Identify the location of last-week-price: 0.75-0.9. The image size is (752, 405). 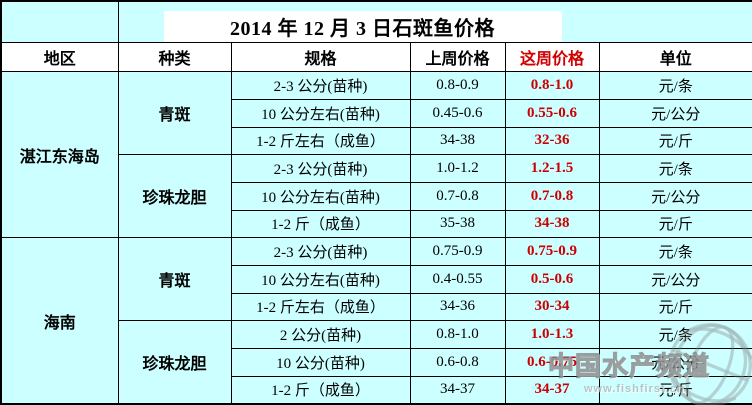
(457, 251).